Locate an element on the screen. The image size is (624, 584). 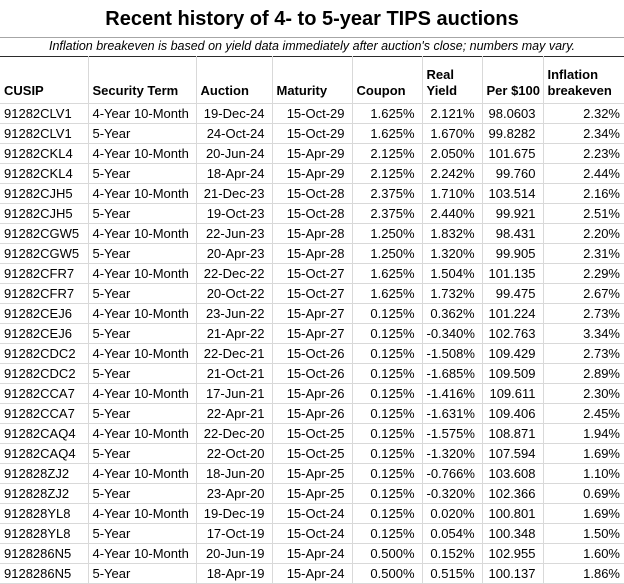
cell-real-yield: 0.152% is located at coordinates (452, 553).